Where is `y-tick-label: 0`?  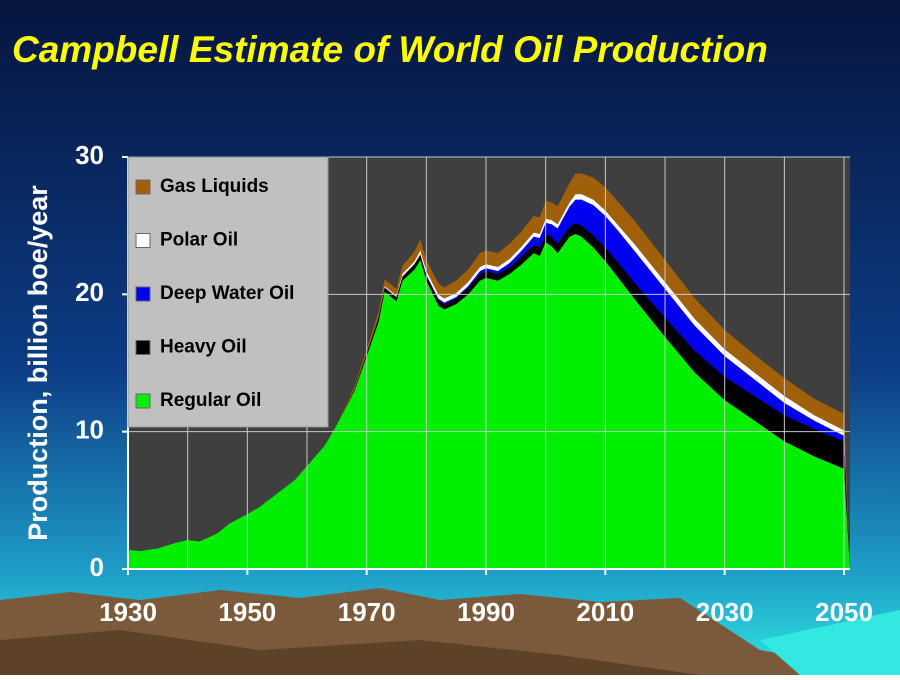
y-tick-label: 0 is located at coordinates (97, 567).